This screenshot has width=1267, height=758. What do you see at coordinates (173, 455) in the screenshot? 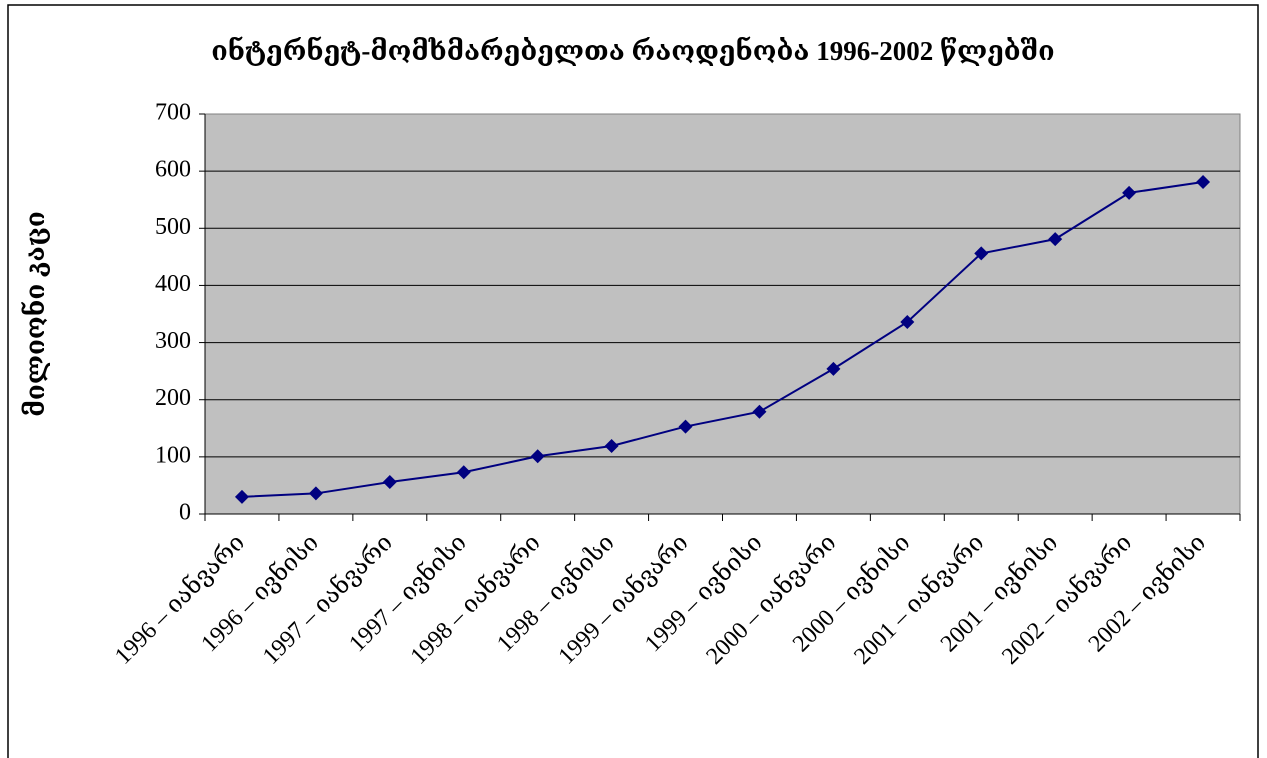
I see `y-tick-label: 100` at bounding box center [173, 455].